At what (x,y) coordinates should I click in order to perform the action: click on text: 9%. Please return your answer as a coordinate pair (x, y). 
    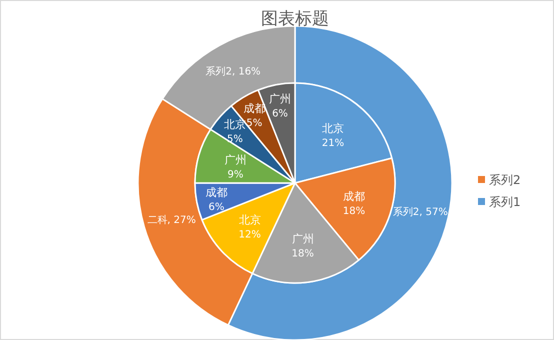
    Looking at the image, I should click on (236, 175).